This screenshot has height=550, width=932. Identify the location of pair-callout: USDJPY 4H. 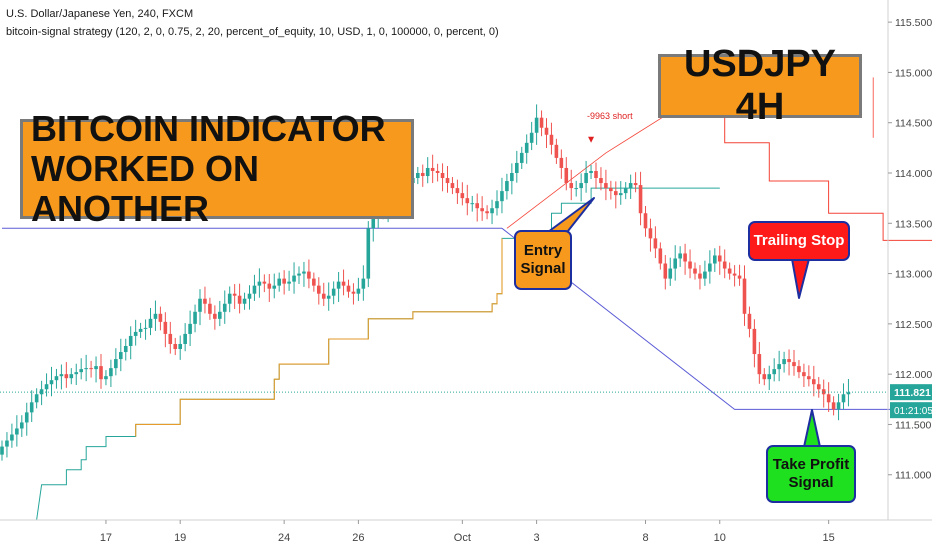
(760, 85).